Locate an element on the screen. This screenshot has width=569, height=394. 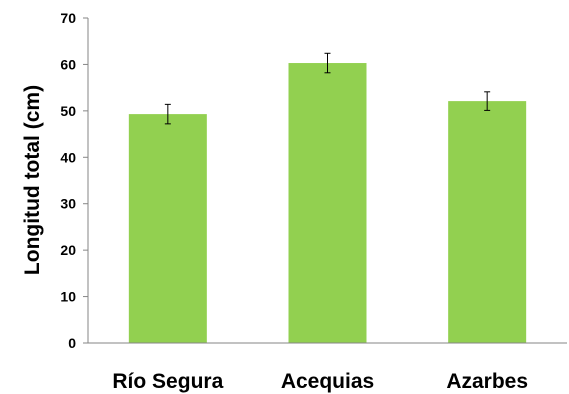
x-category-label: Azarbes is located at coordinates (487, 381).